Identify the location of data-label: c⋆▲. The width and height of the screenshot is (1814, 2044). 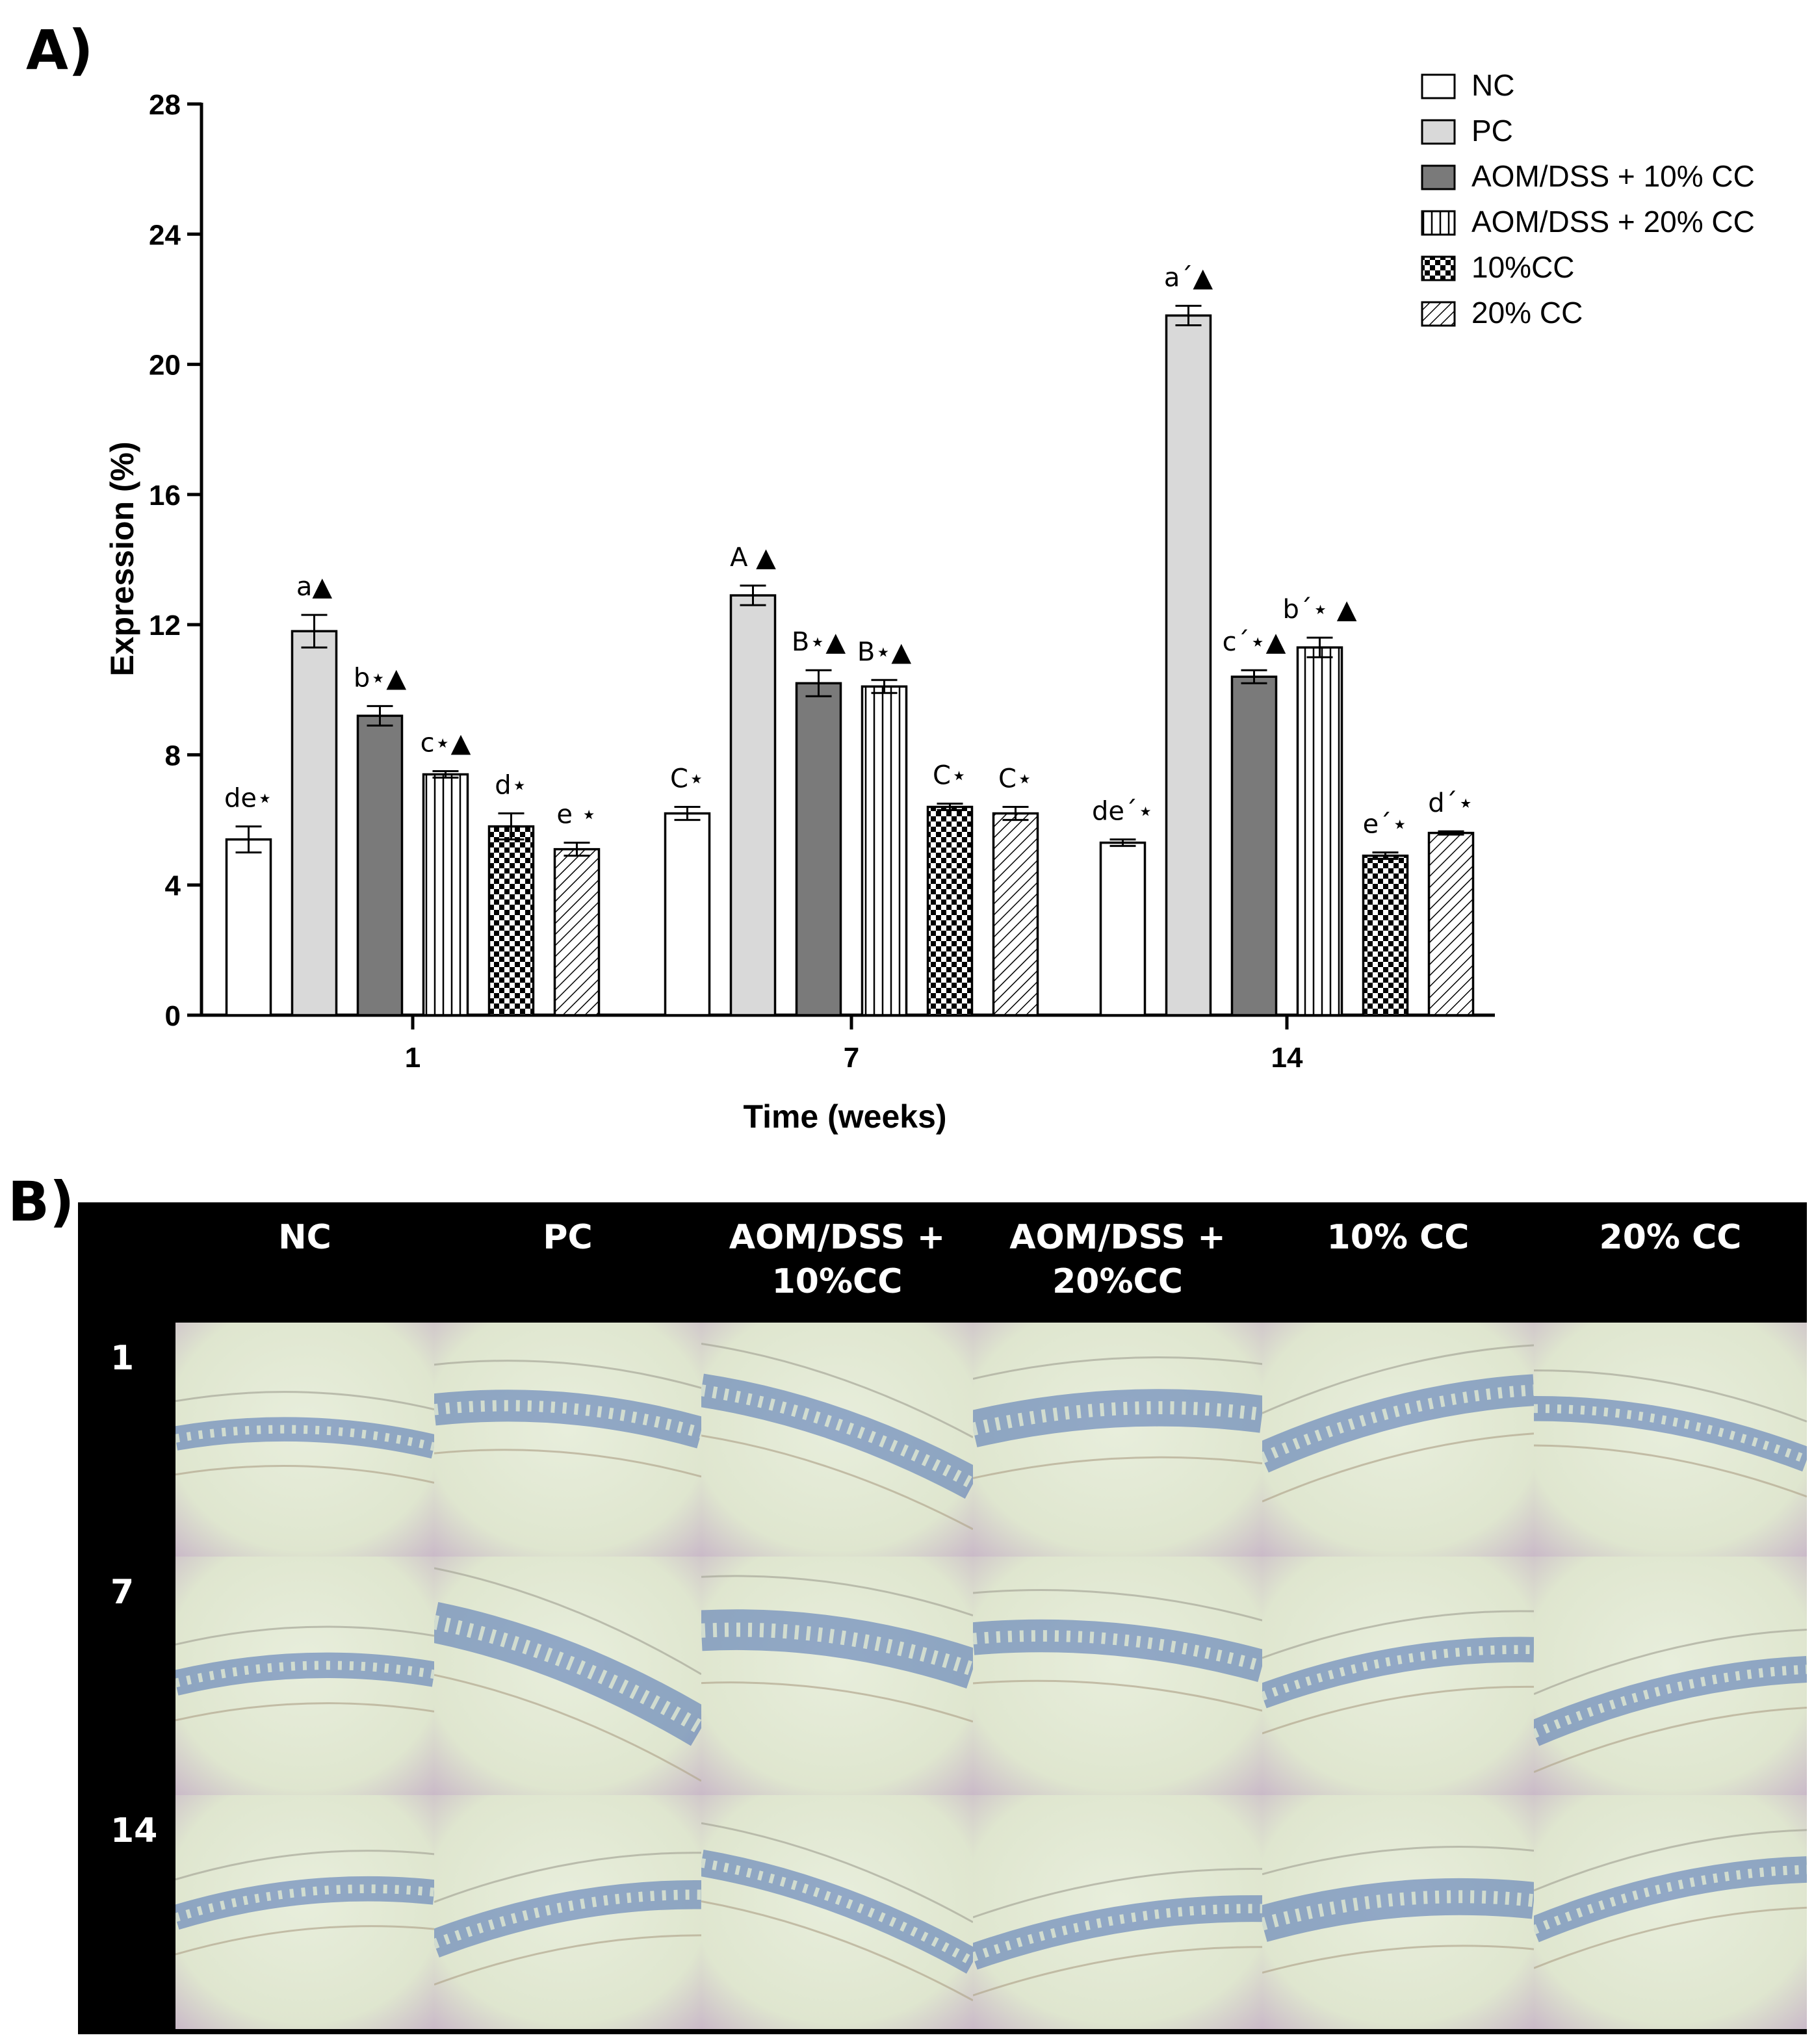
(446, 743).